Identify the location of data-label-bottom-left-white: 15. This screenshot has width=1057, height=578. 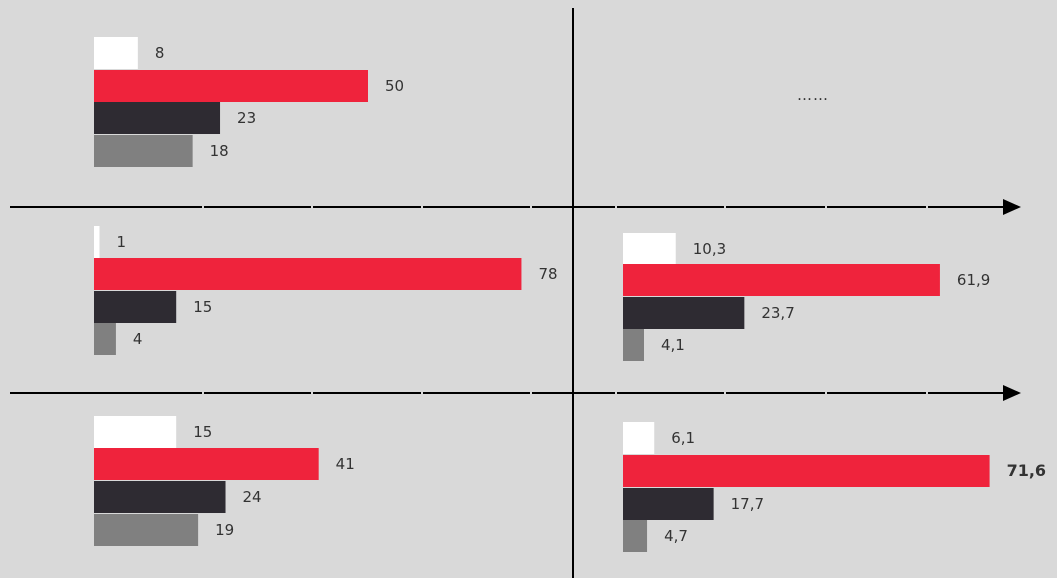
(202, 432).